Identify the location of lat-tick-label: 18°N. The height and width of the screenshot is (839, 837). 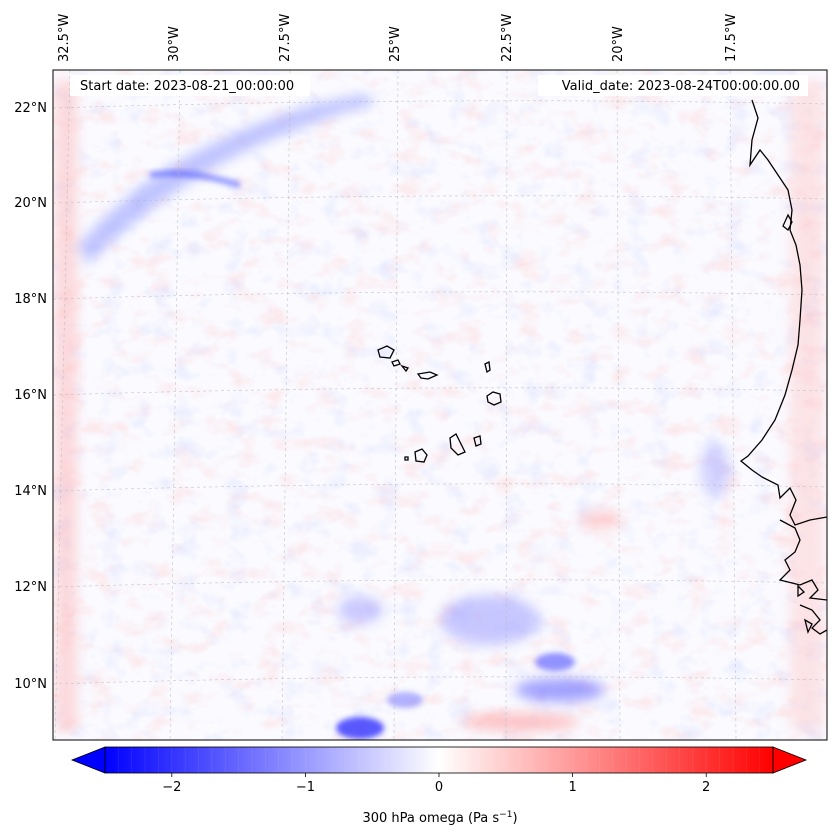
(30, 299).